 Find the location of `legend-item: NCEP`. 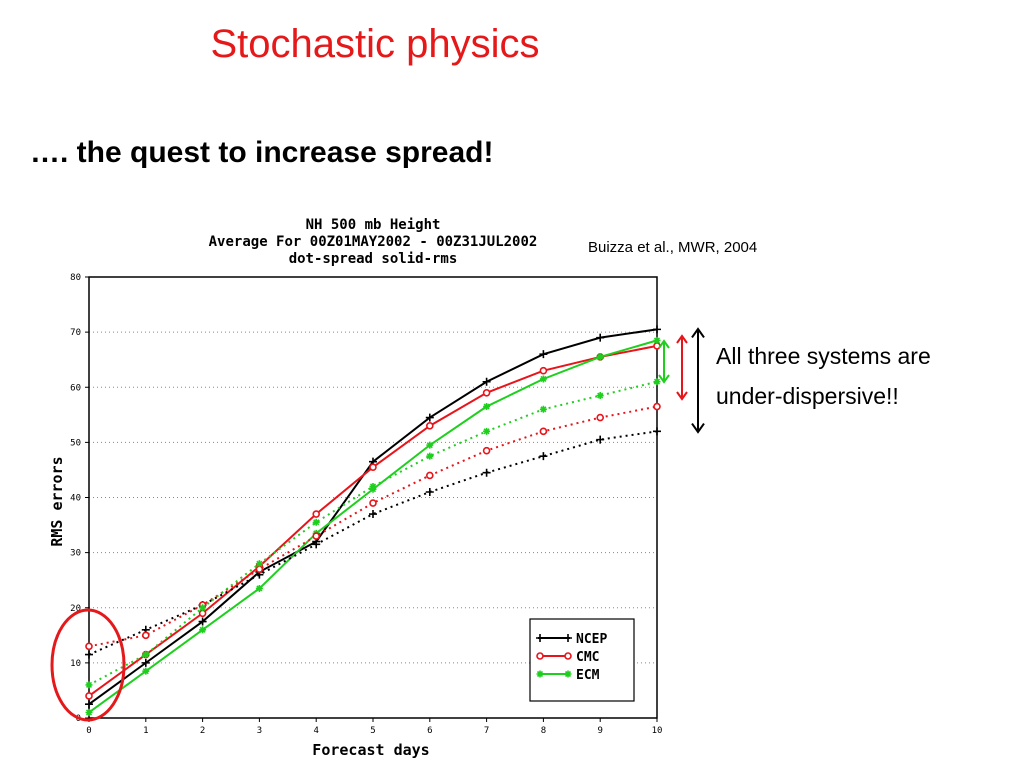

legend-item: NCEP is located at coordinates (571, 639).